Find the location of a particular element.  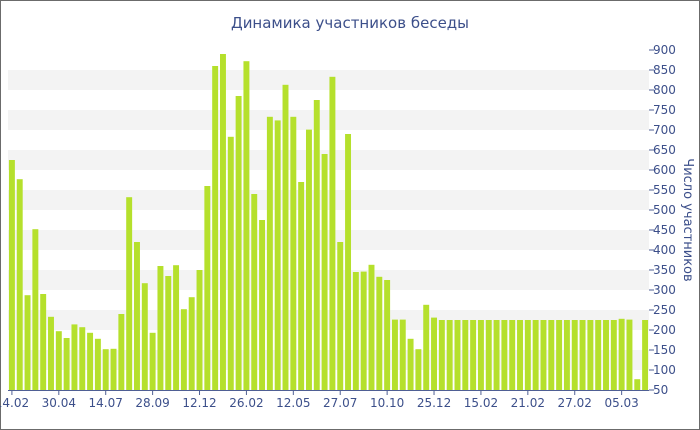

y-tick-label: 200 is located at coordinates (664, 330).